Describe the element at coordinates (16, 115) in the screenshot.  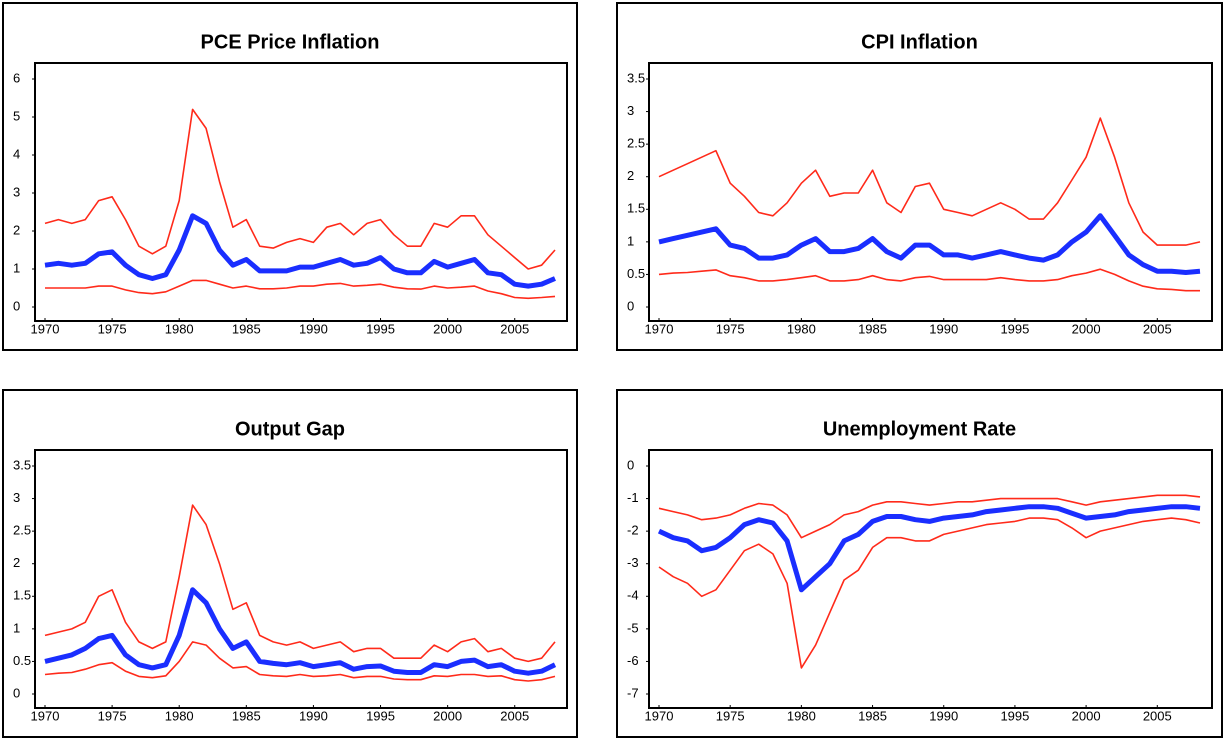
I see `y-tick-label: 5` at that location.